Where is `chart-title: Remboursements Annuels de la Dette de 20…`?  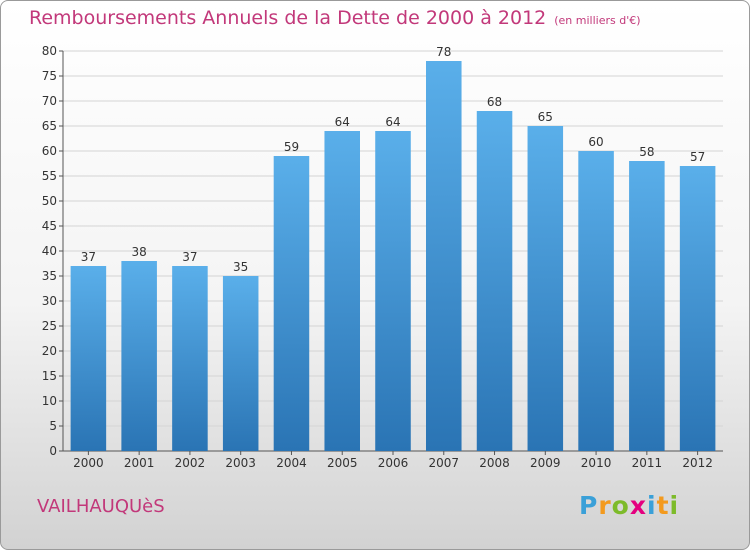 chart-title: Remboursements Annuels de la Dette de 20… is located at coordinates (288, 18).